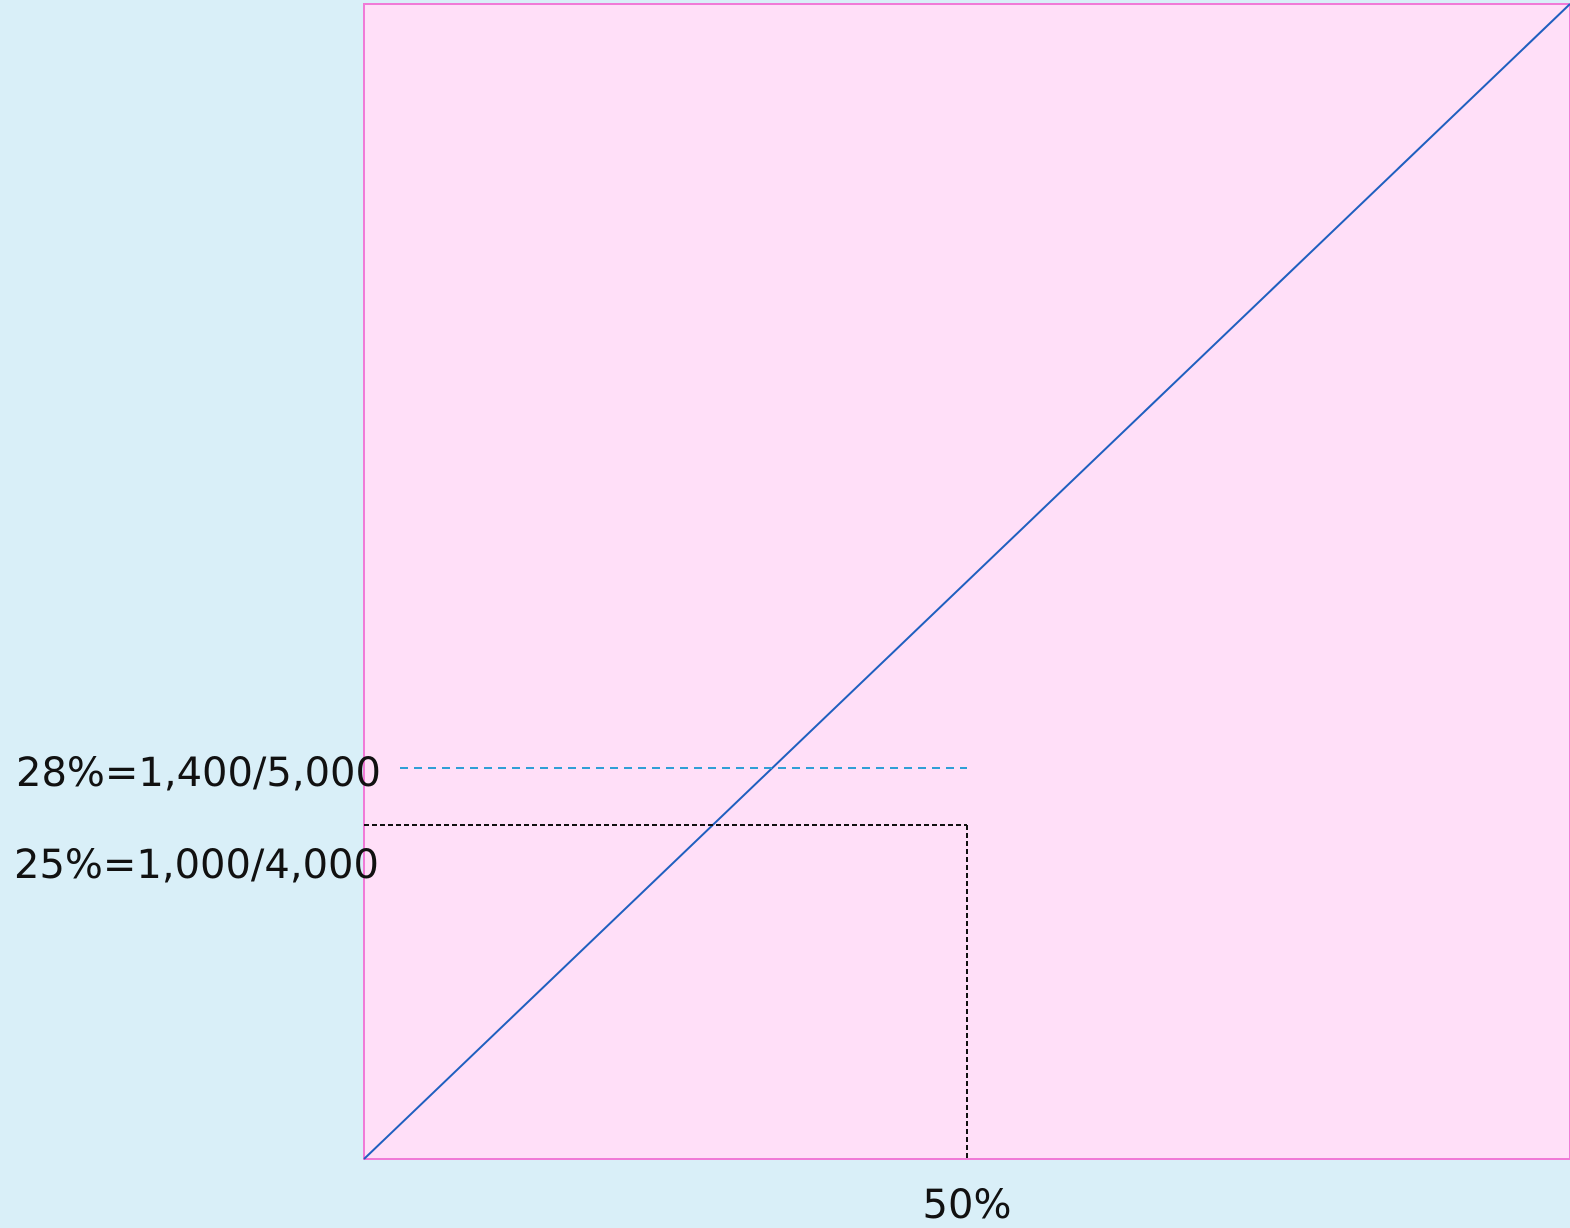 The image size is (1570, 1228). What do you see at coordinates (196, 865) in the screenshot?
I see `lower-y-label: 25%=1,000/4,000` at bounding box center [196, 865].